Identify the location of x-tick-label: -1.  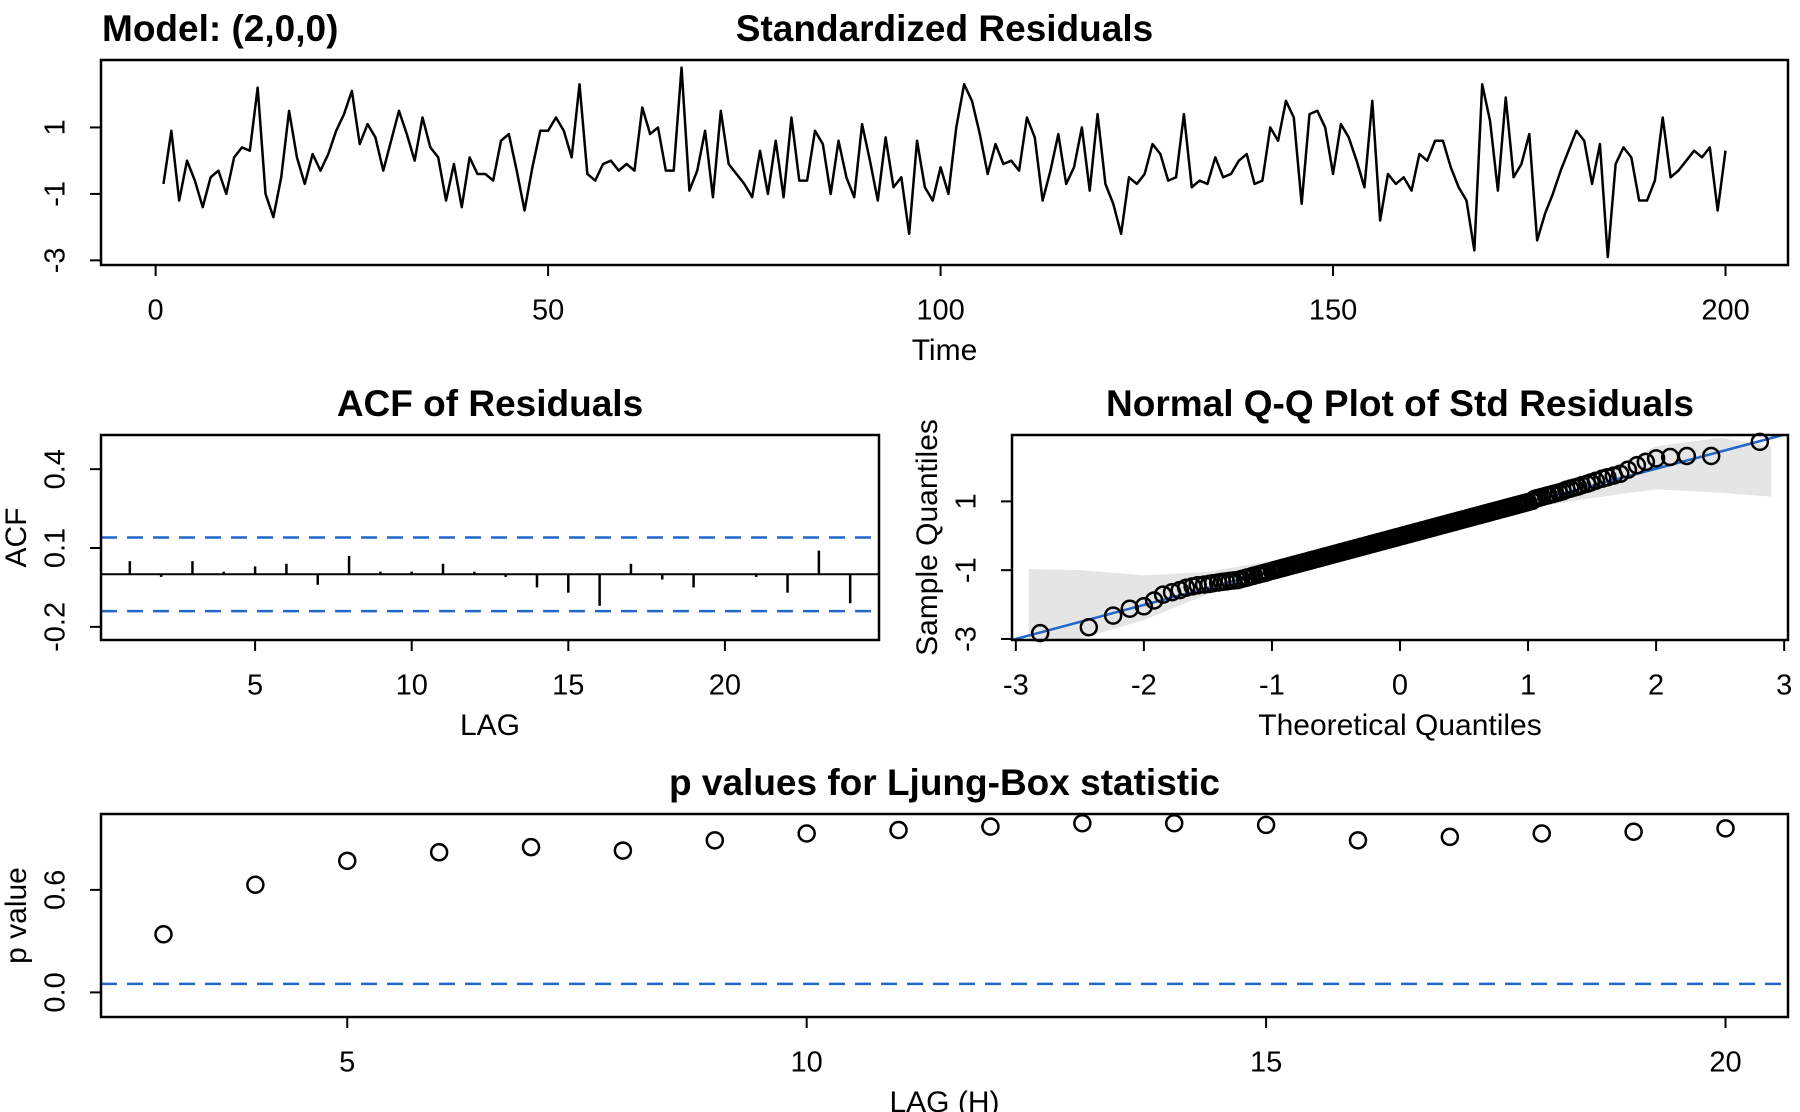
(1272, 686).